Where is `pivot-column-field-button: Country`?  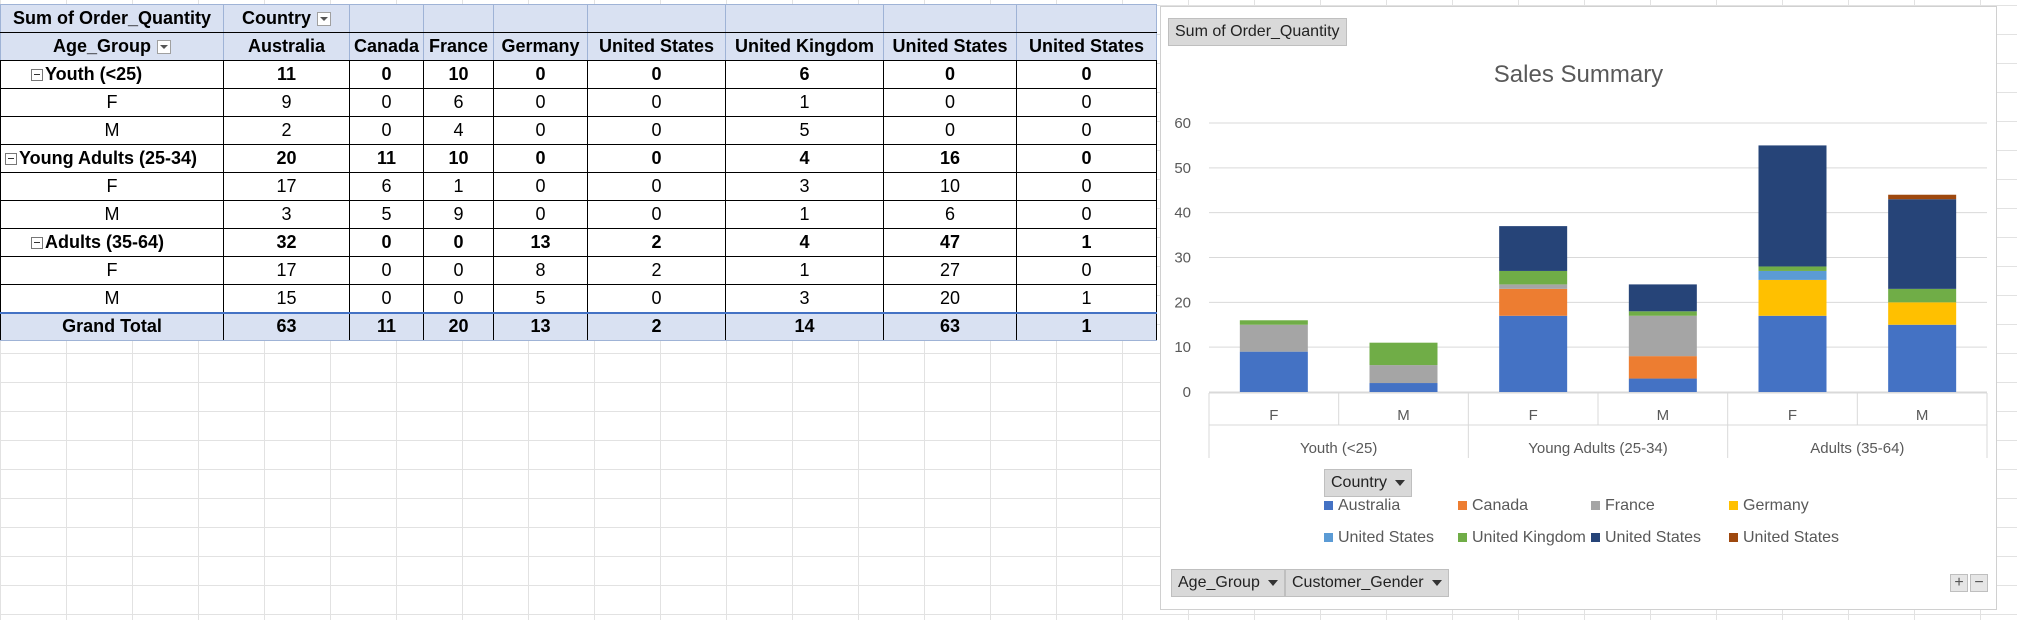
pivot-column-field-button: Country is located at coordinates (286, 18).